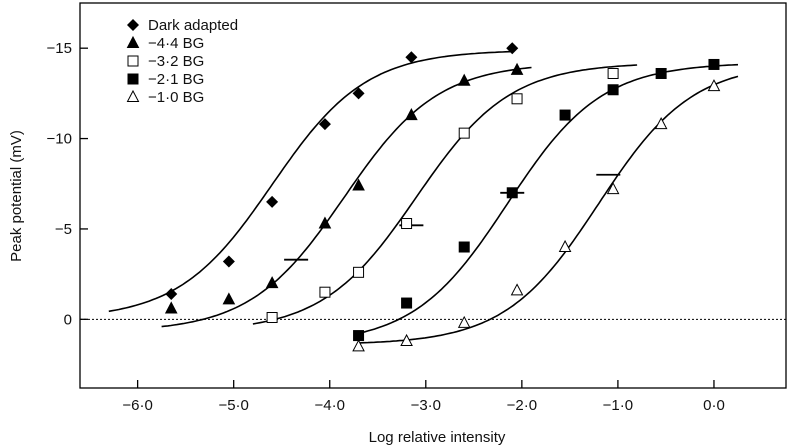 This screenshot has width=792, height=448. I want to click on x-tick-label: −5·0, so click(233, 405).